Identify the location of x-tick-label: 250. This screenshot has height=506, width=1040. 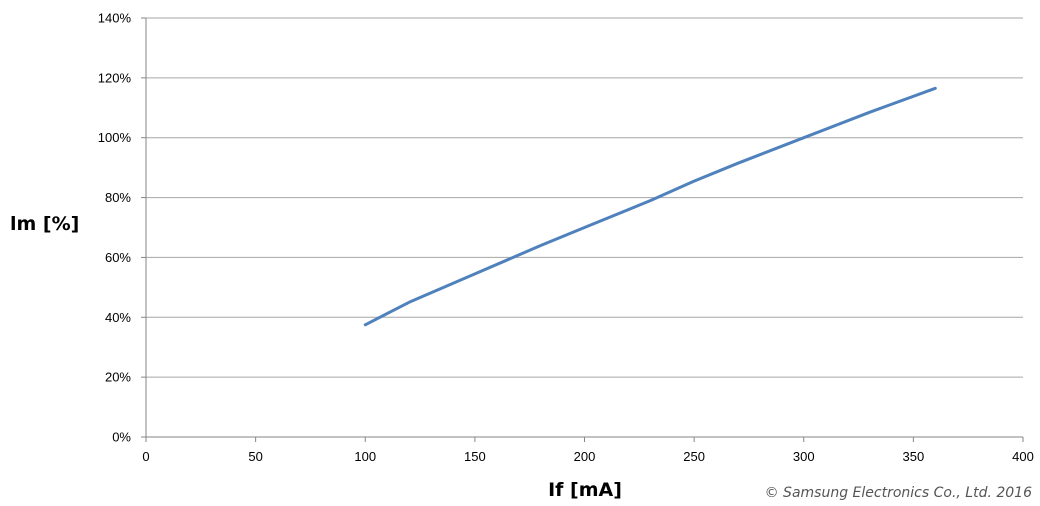
(694, 456).